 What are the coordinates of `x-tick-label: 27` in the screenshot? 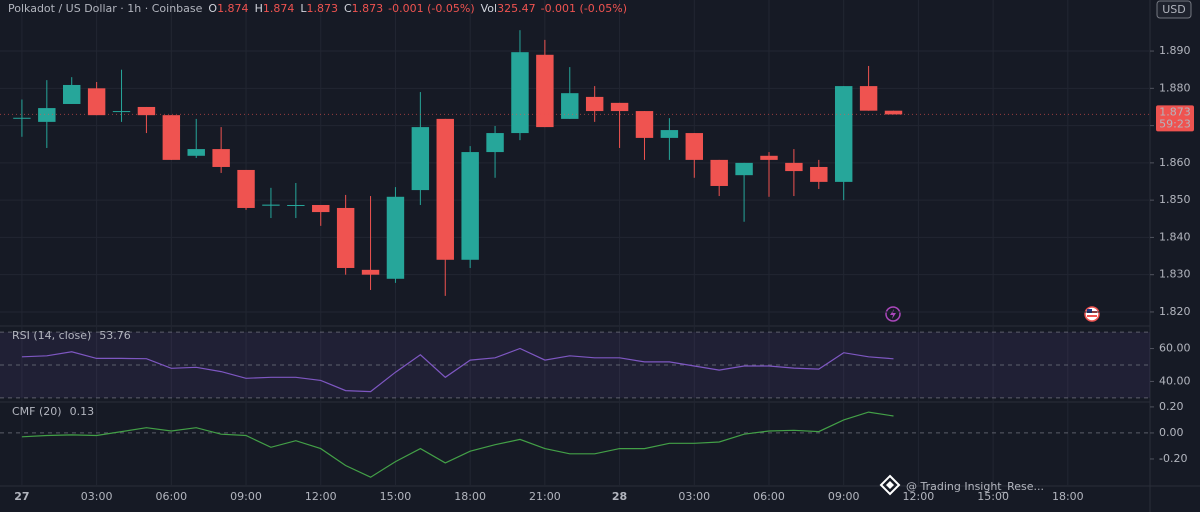 It's located at (21, 496).